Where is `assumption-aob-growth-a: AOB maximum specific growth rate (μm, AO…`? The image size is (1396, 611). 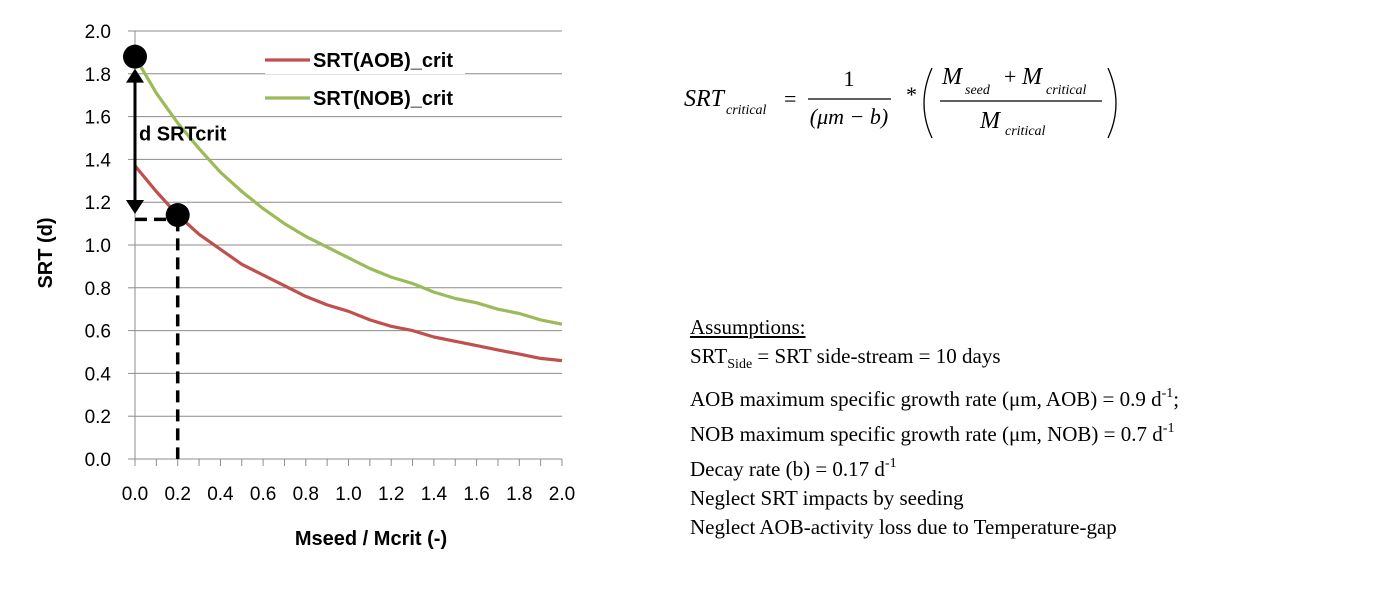
assumption-aob-growth-a: AOB maximum specific growth rate (μm, AO… is located at coordinates (926, 399).